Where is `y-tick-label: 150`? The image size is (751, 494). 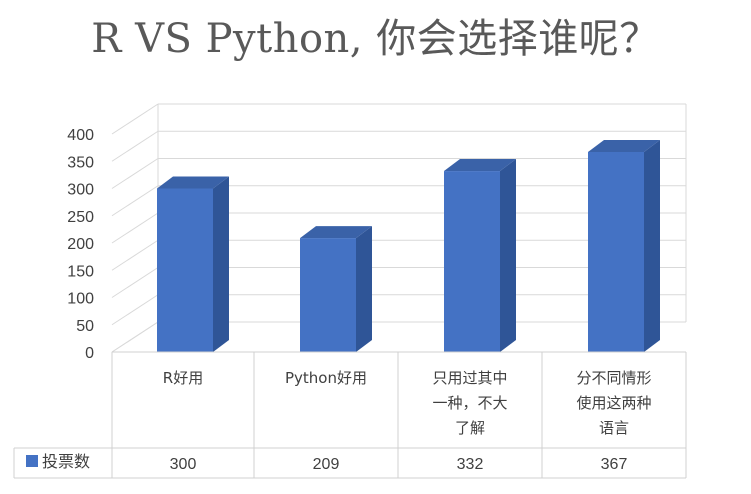
y-tick-label: 150 is located at coordinates (80, 271).